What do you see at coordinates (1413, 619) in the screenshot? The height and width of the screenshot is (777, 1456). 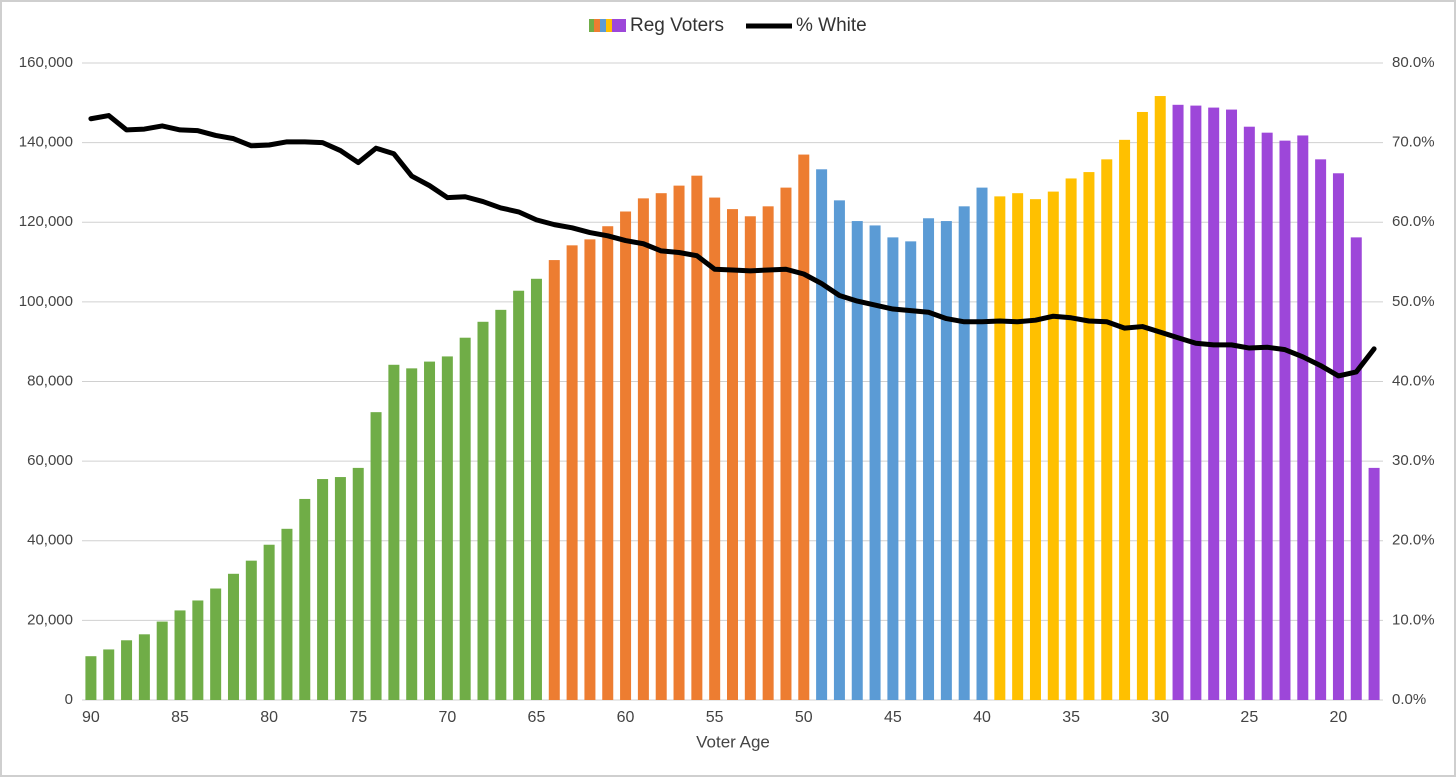 I see `y2-tick-label: 10.0%` at bounding box center [1413, 619].